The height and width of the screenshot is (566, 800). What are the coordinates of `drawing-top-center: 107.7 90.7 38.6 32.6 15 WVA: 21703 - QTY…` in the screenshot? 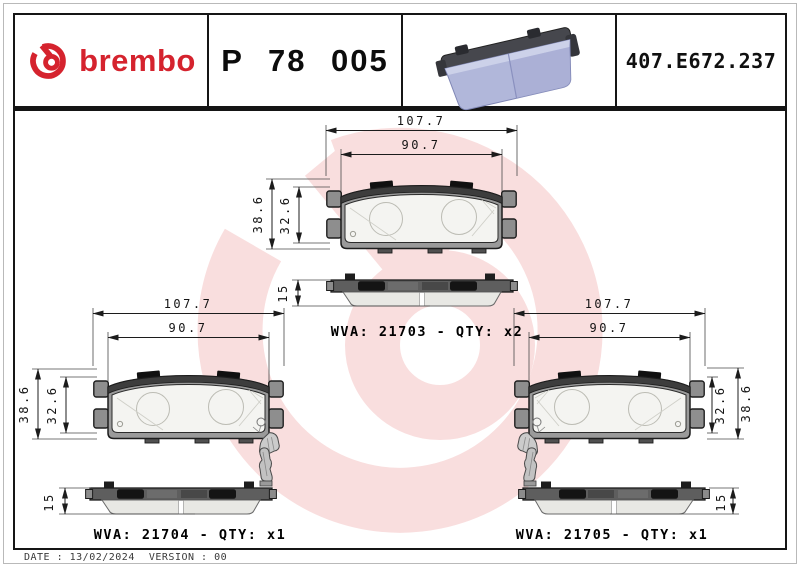 It's located at (387, 227).